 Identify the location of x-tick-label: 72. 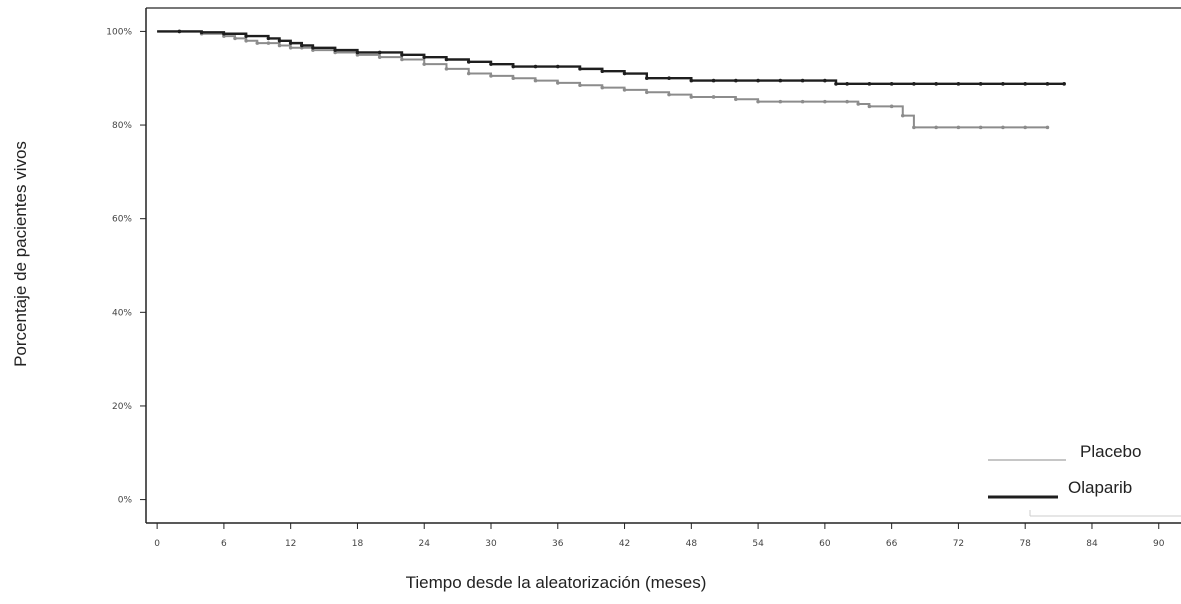
(958, 544).